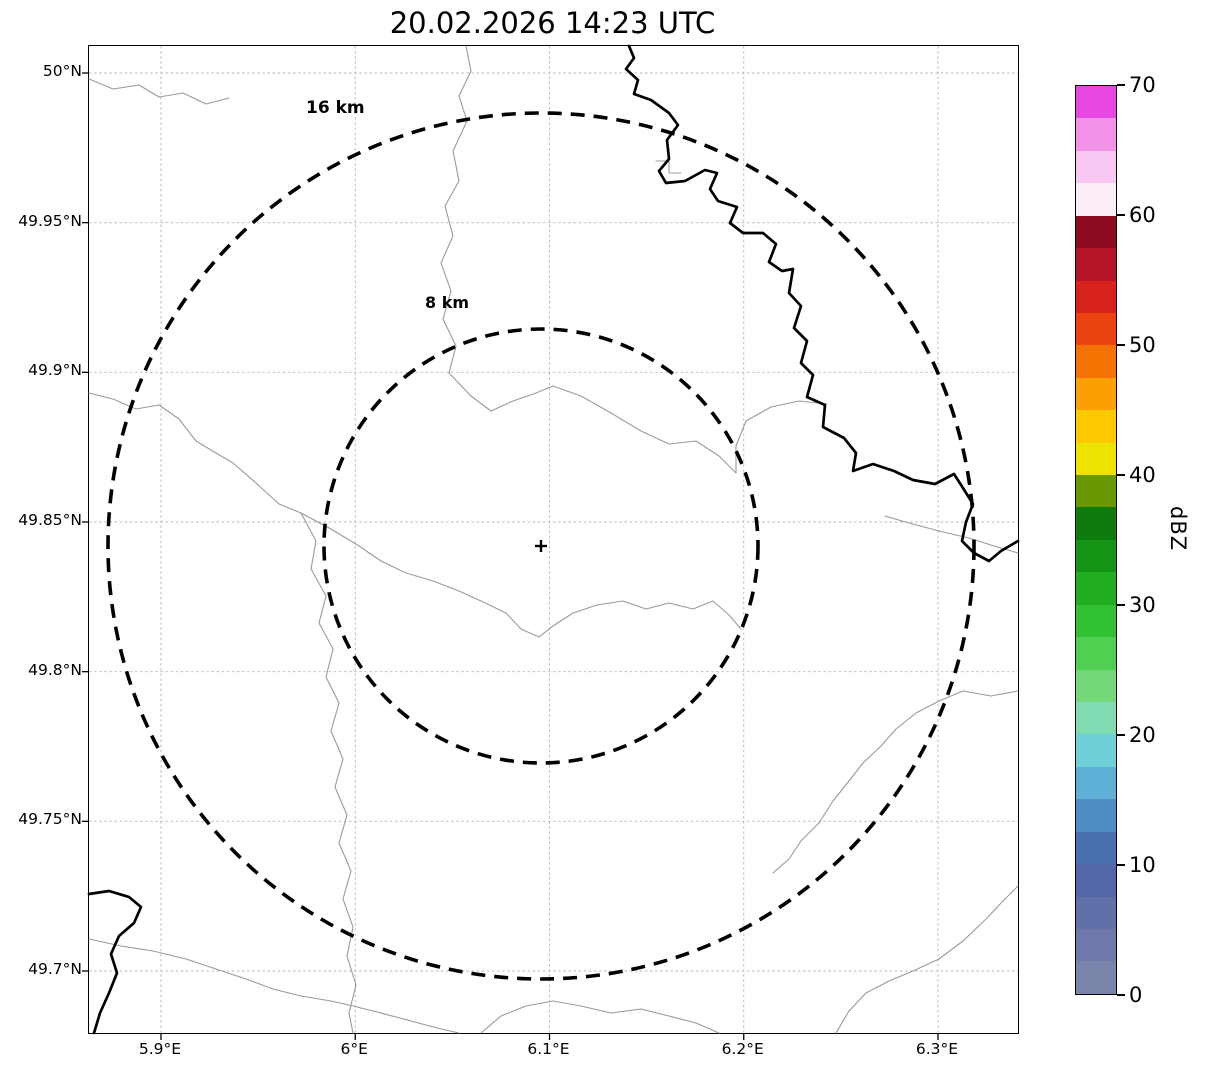 The height and width of the screenshot is (1069, 1207). Describe the element at coordinates (1142, 215) in the screenshot. I see `colorbar-tick-label: 60` at that location.